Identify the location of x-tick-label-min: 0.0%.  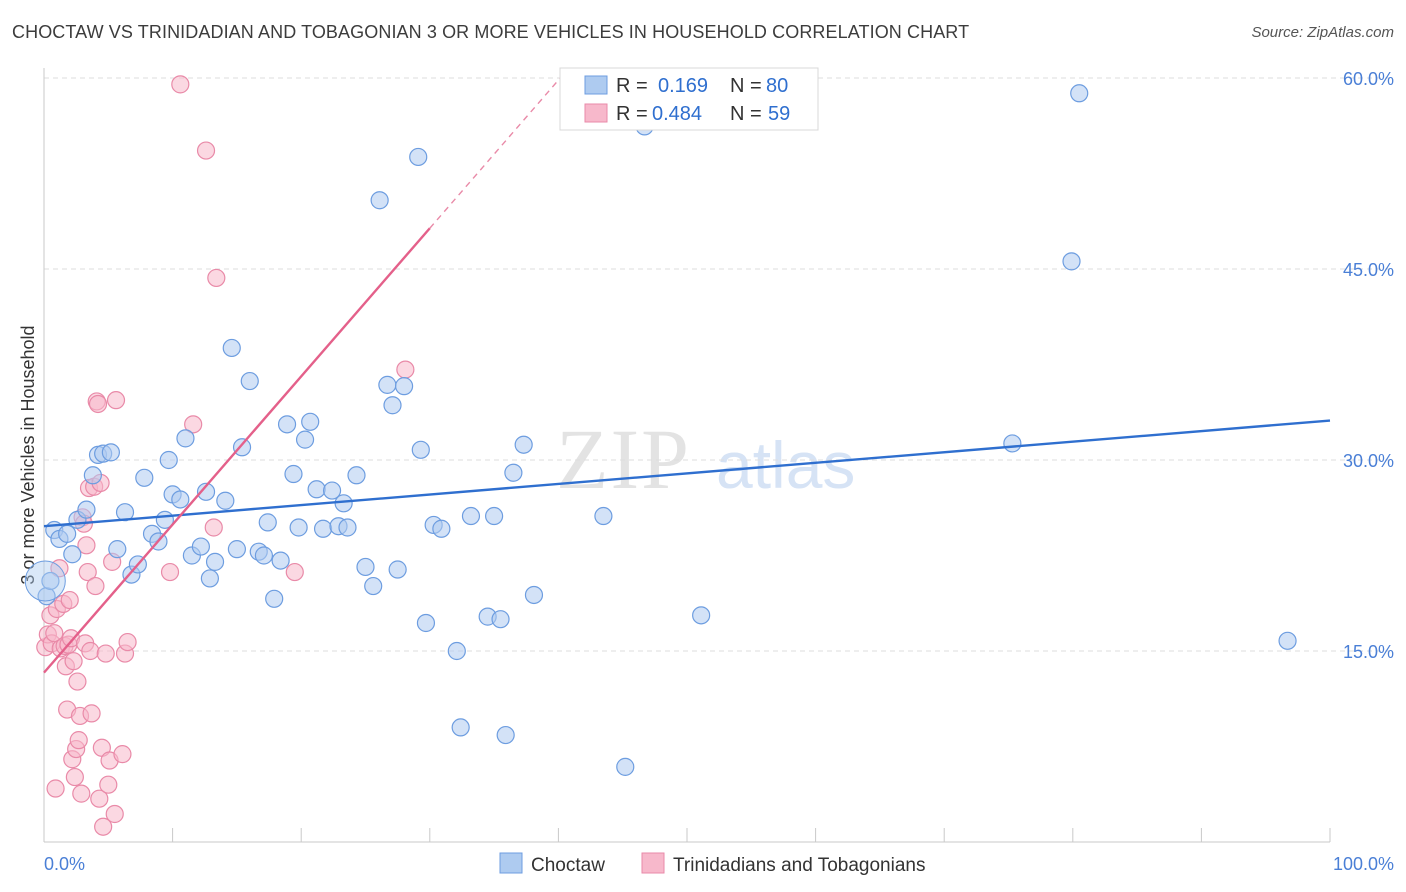
(64, 864).